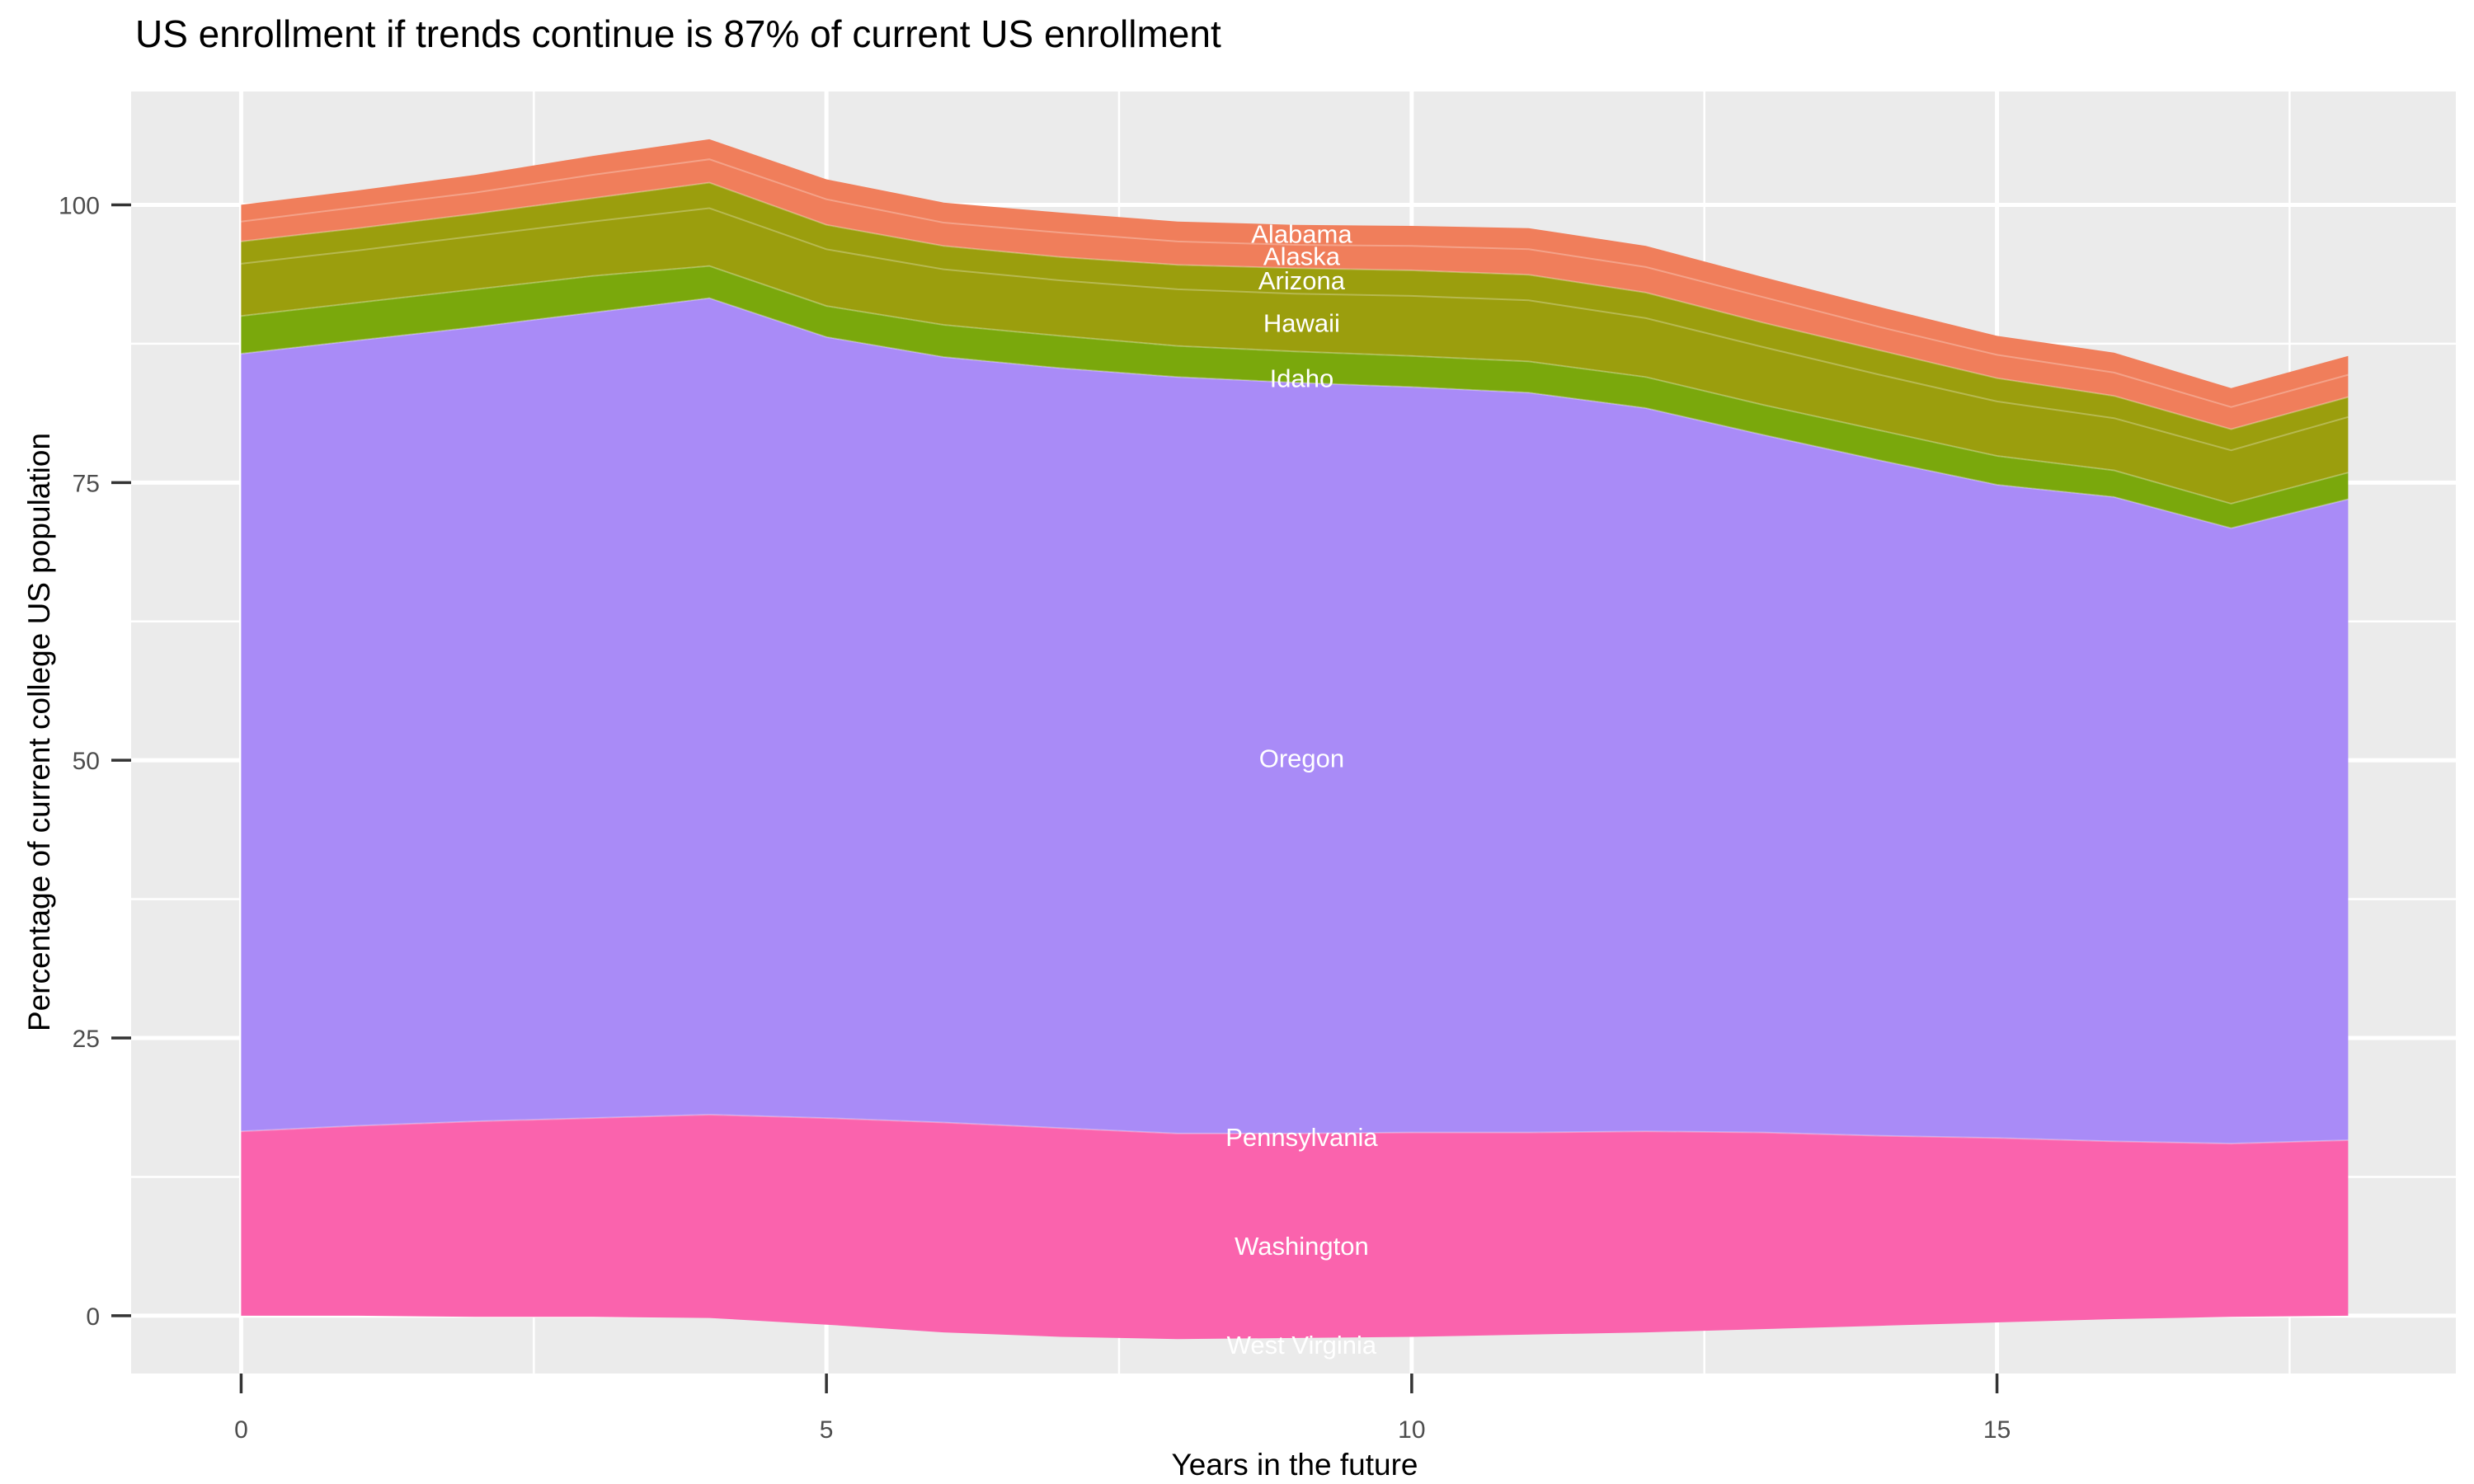  What do you see at coordinates (1302, 1246) in the screenshot?
I see `state-label-washington: Washington` at bounding box center [1302, 1246].